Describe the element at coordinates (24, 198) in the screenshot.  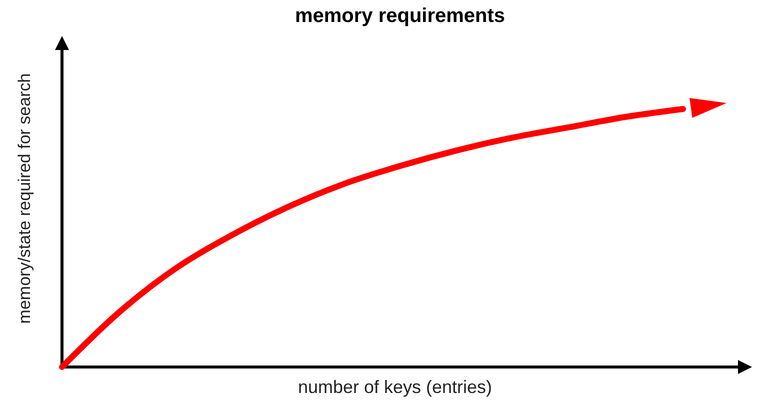
I see `y-axis-title: memory/state required for search` at that location.